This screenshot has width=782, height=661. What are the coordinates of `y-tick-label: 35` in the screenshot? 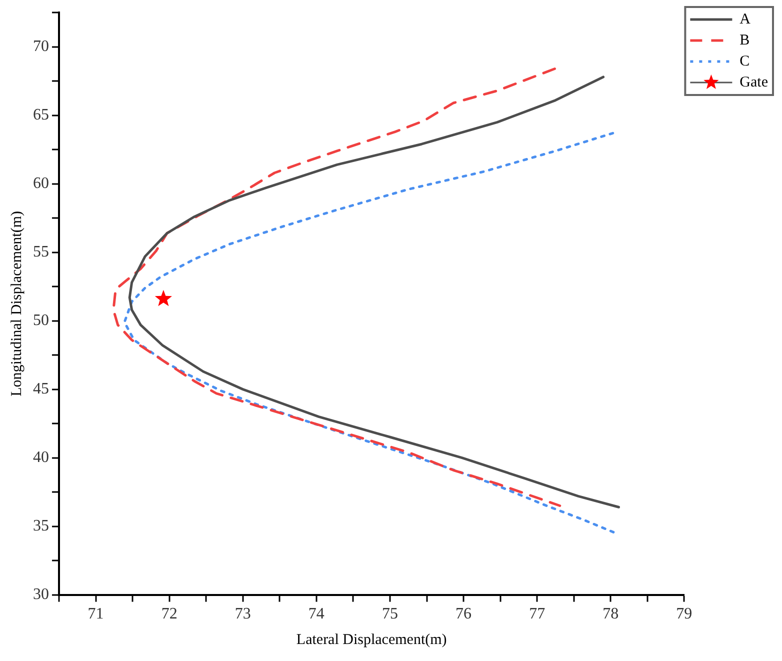 It's located at (41, 526).